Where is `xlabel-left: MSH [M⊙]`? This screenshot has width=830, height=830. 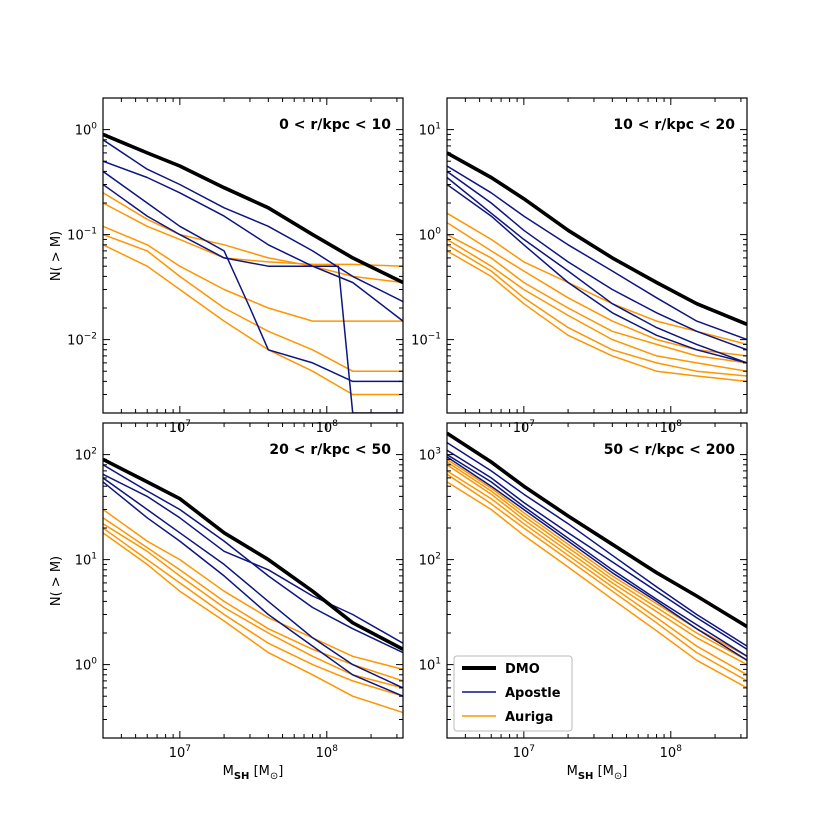
xlabel-left: MSH [M⊙] is located at coordinates (253, 773).